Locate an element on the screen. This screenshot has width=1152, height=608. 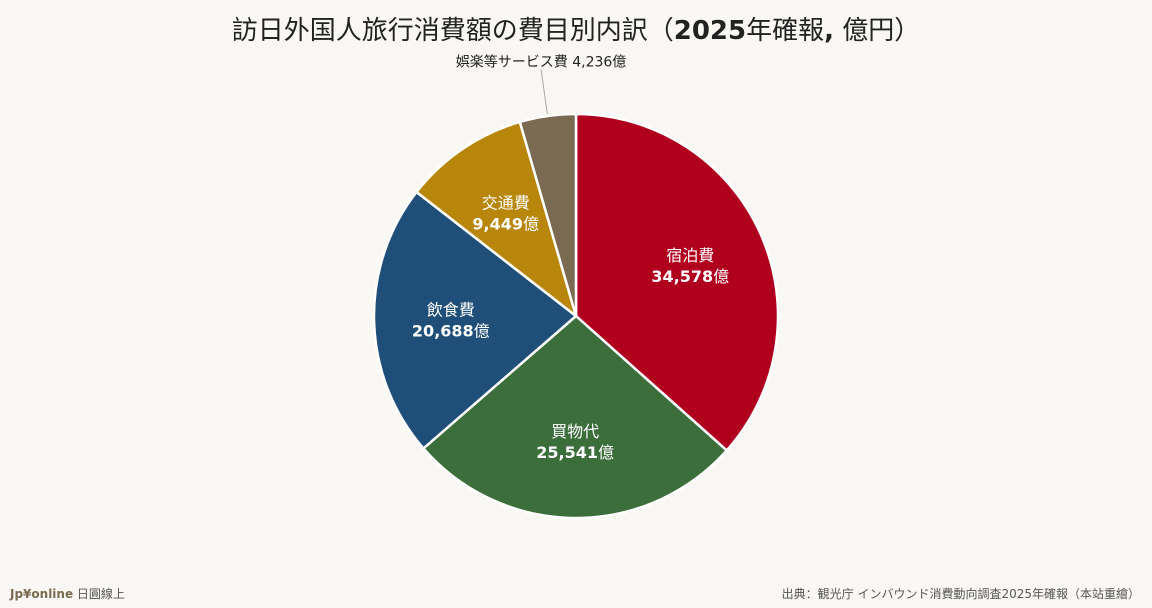
title-prefix: 訪日外国人旅行消費額の費目別内訳（ is located at coordinates (452, 31).